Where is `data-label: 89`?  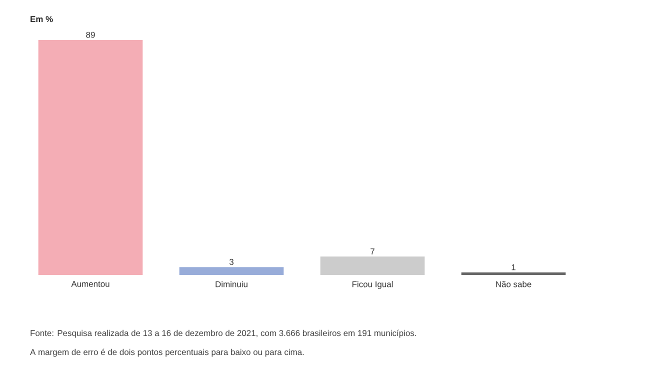 data-label: 89 is located at coordinates (90, 35).